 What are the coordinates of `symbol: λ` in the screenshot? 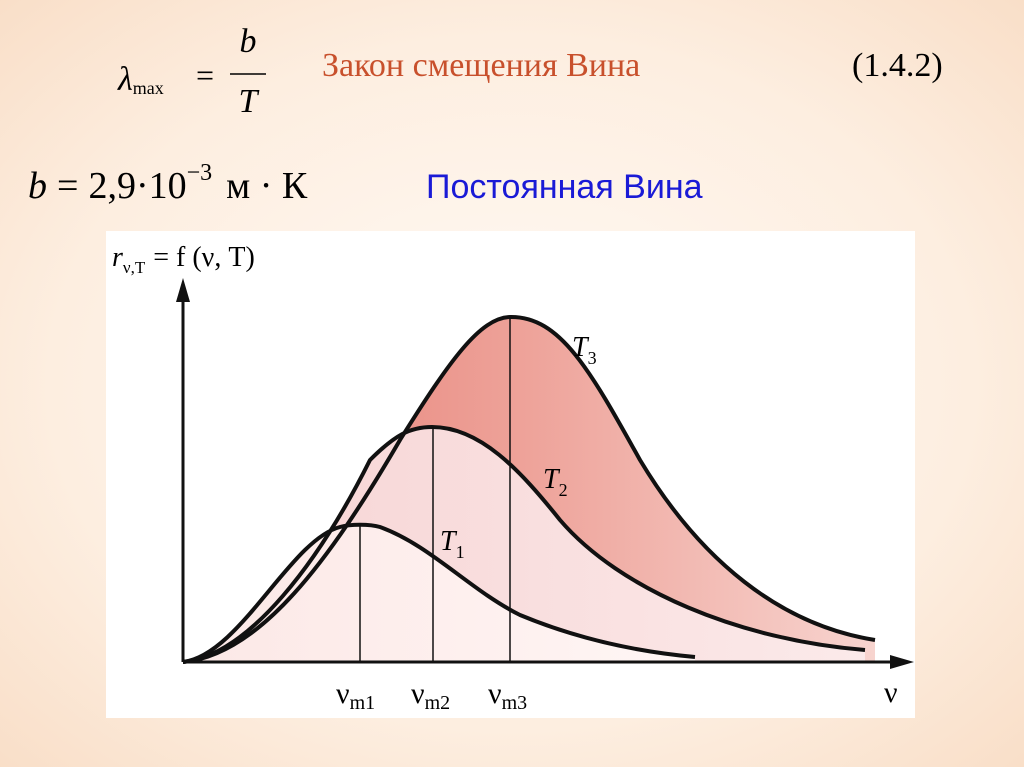 It's located at (125, 79).